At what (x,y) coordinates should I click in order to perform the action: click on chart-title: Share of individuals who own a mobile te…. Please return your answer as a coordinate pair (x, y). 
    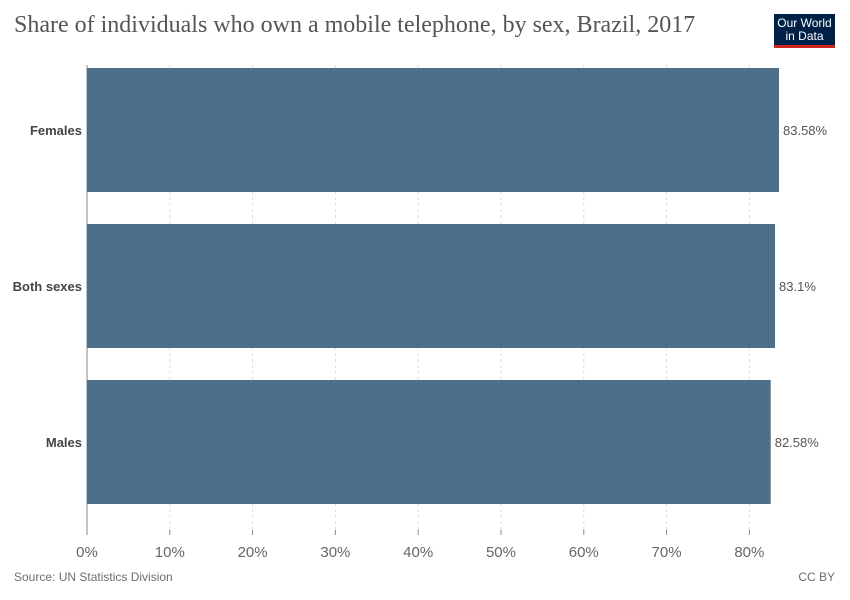
    Looking at the image, I should click on (355, 25).